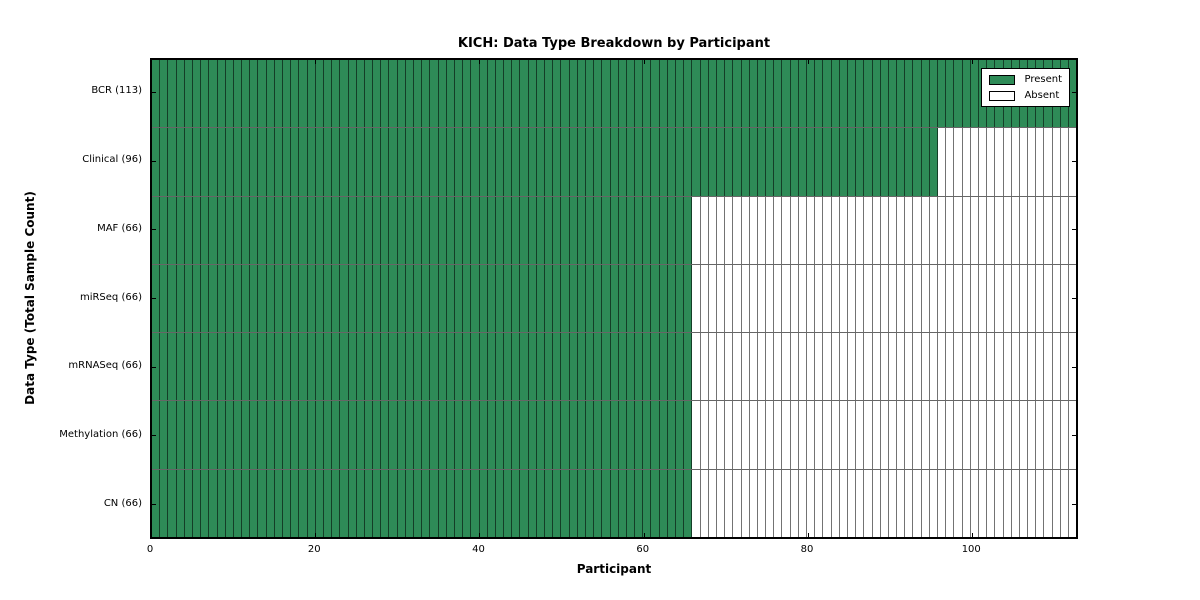  What do you see at coordinates (614, 230) in the screenshot?
I see `heatmap-row-MAF` at bounding box center [614, 230].